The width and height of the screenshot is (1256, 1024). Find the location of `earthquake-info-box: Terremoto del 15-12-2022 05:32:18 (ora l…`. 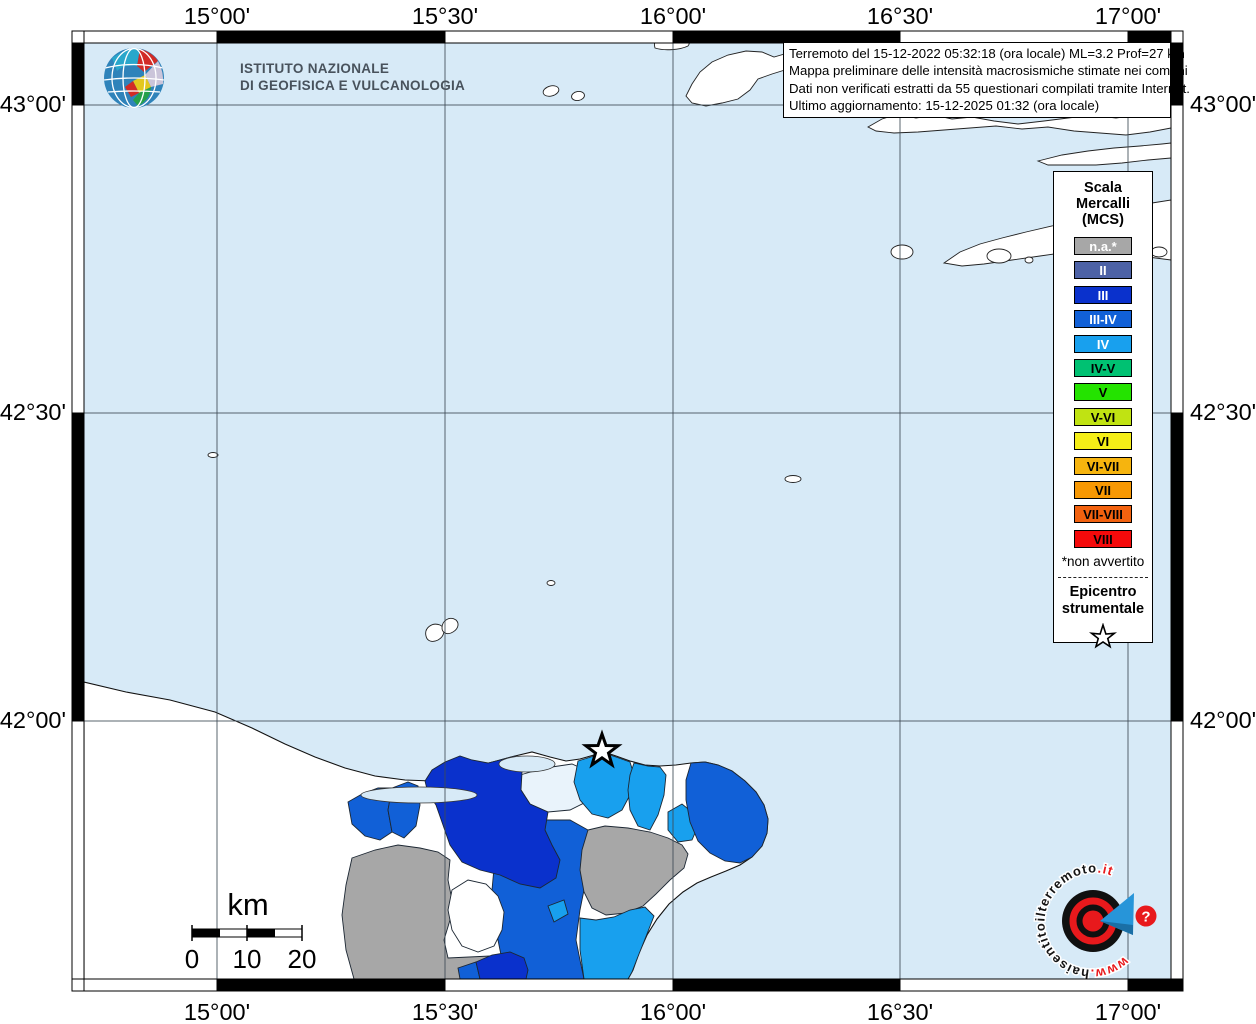

earthquake-info-box: Terremoto del 15-12-2022 05:32:18 (ora l… is located at coordinates (986, 80).